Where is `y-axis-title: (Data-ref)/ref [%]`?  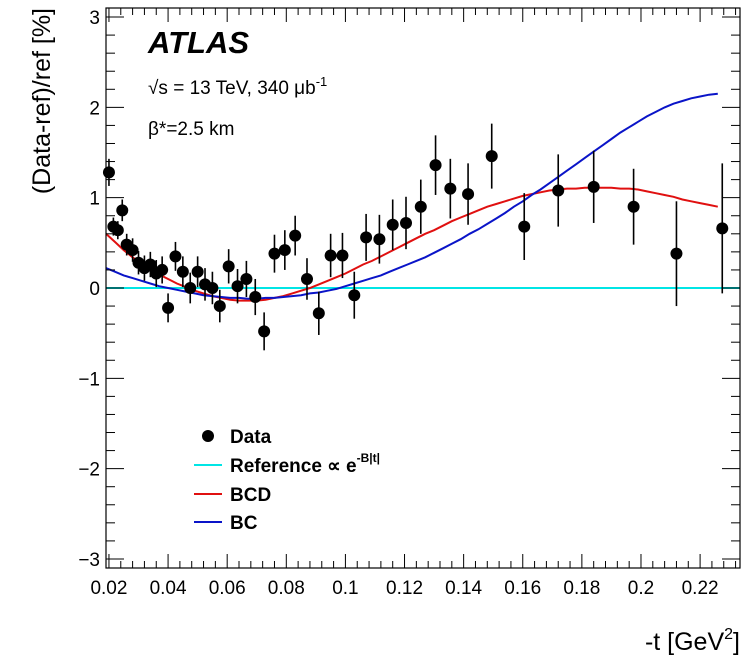 y-axis-title: (Data-ref)/ref [%] is located at coordinates (42, 101).